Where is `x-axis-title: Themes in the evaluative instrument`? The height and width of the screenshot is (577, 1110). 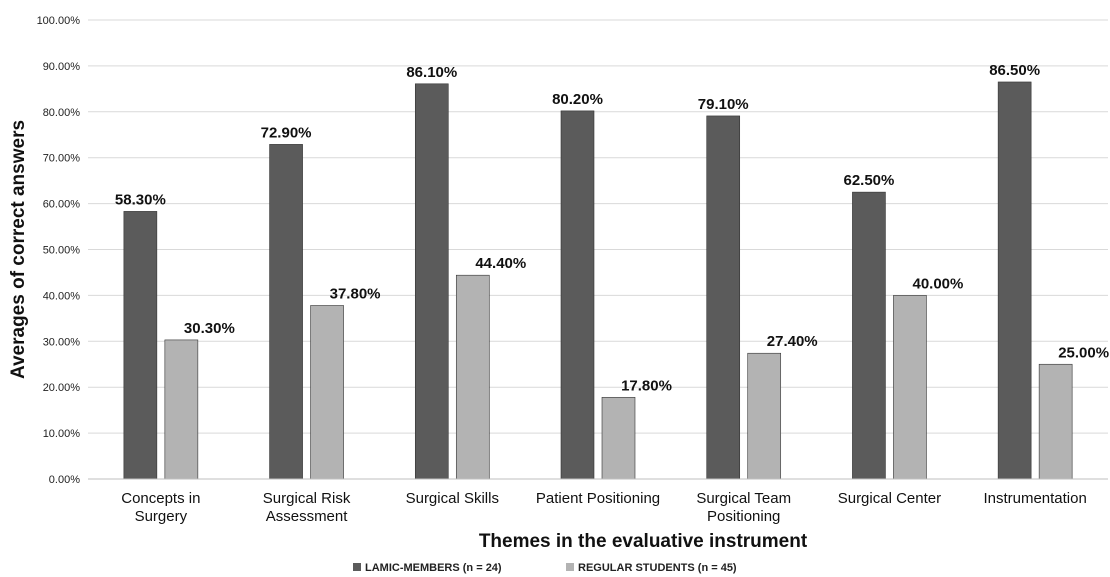
x-axis-title: Themes in the evaluative instrument is located at coordinates (643, 541).